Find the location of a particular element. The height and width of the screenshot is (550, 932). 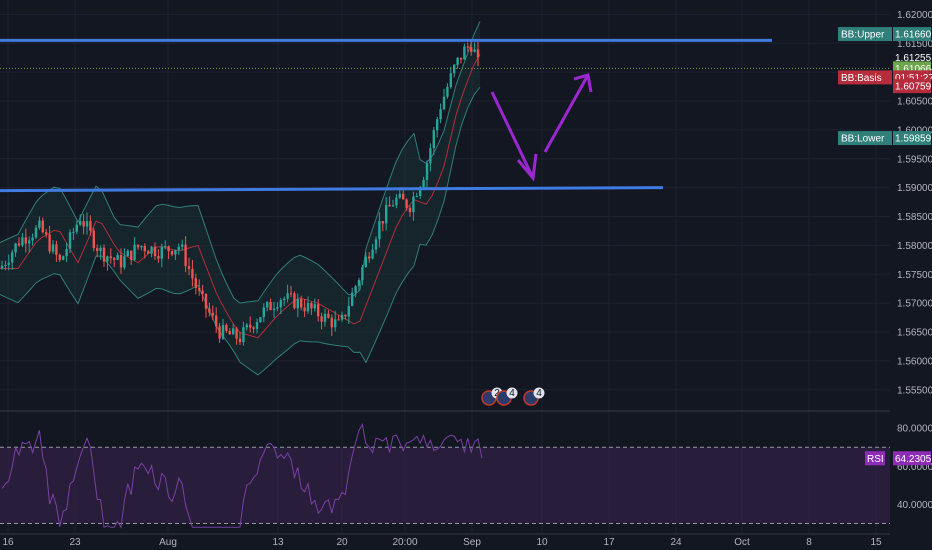

price-tick-label: 1.57500 is located at coordinates (914, 275).